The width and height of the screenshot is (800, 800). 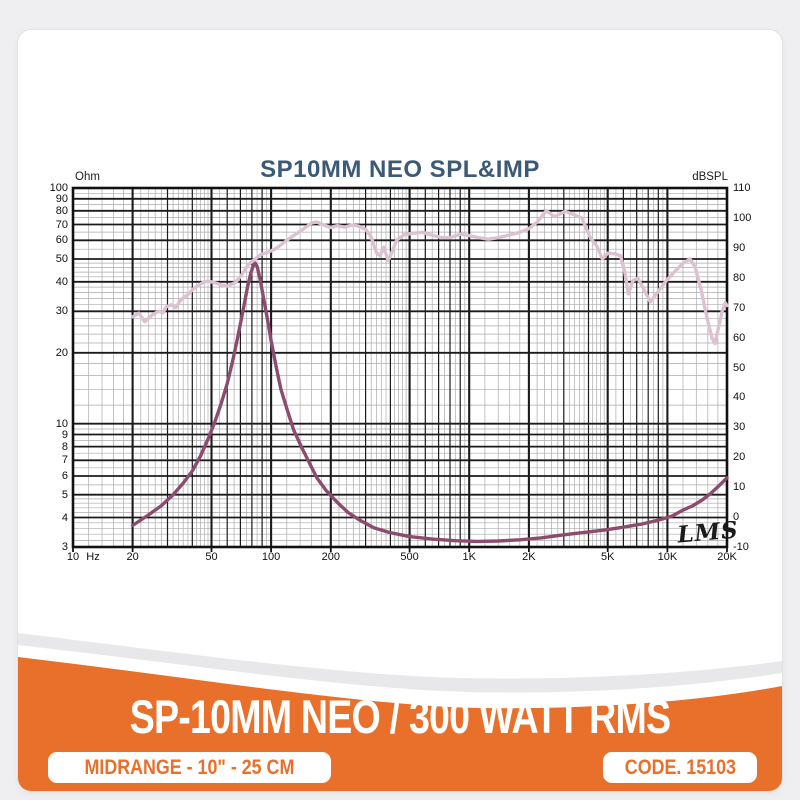 I want to click on code-badge: CODE. 15103, so click(x=680, y=767).